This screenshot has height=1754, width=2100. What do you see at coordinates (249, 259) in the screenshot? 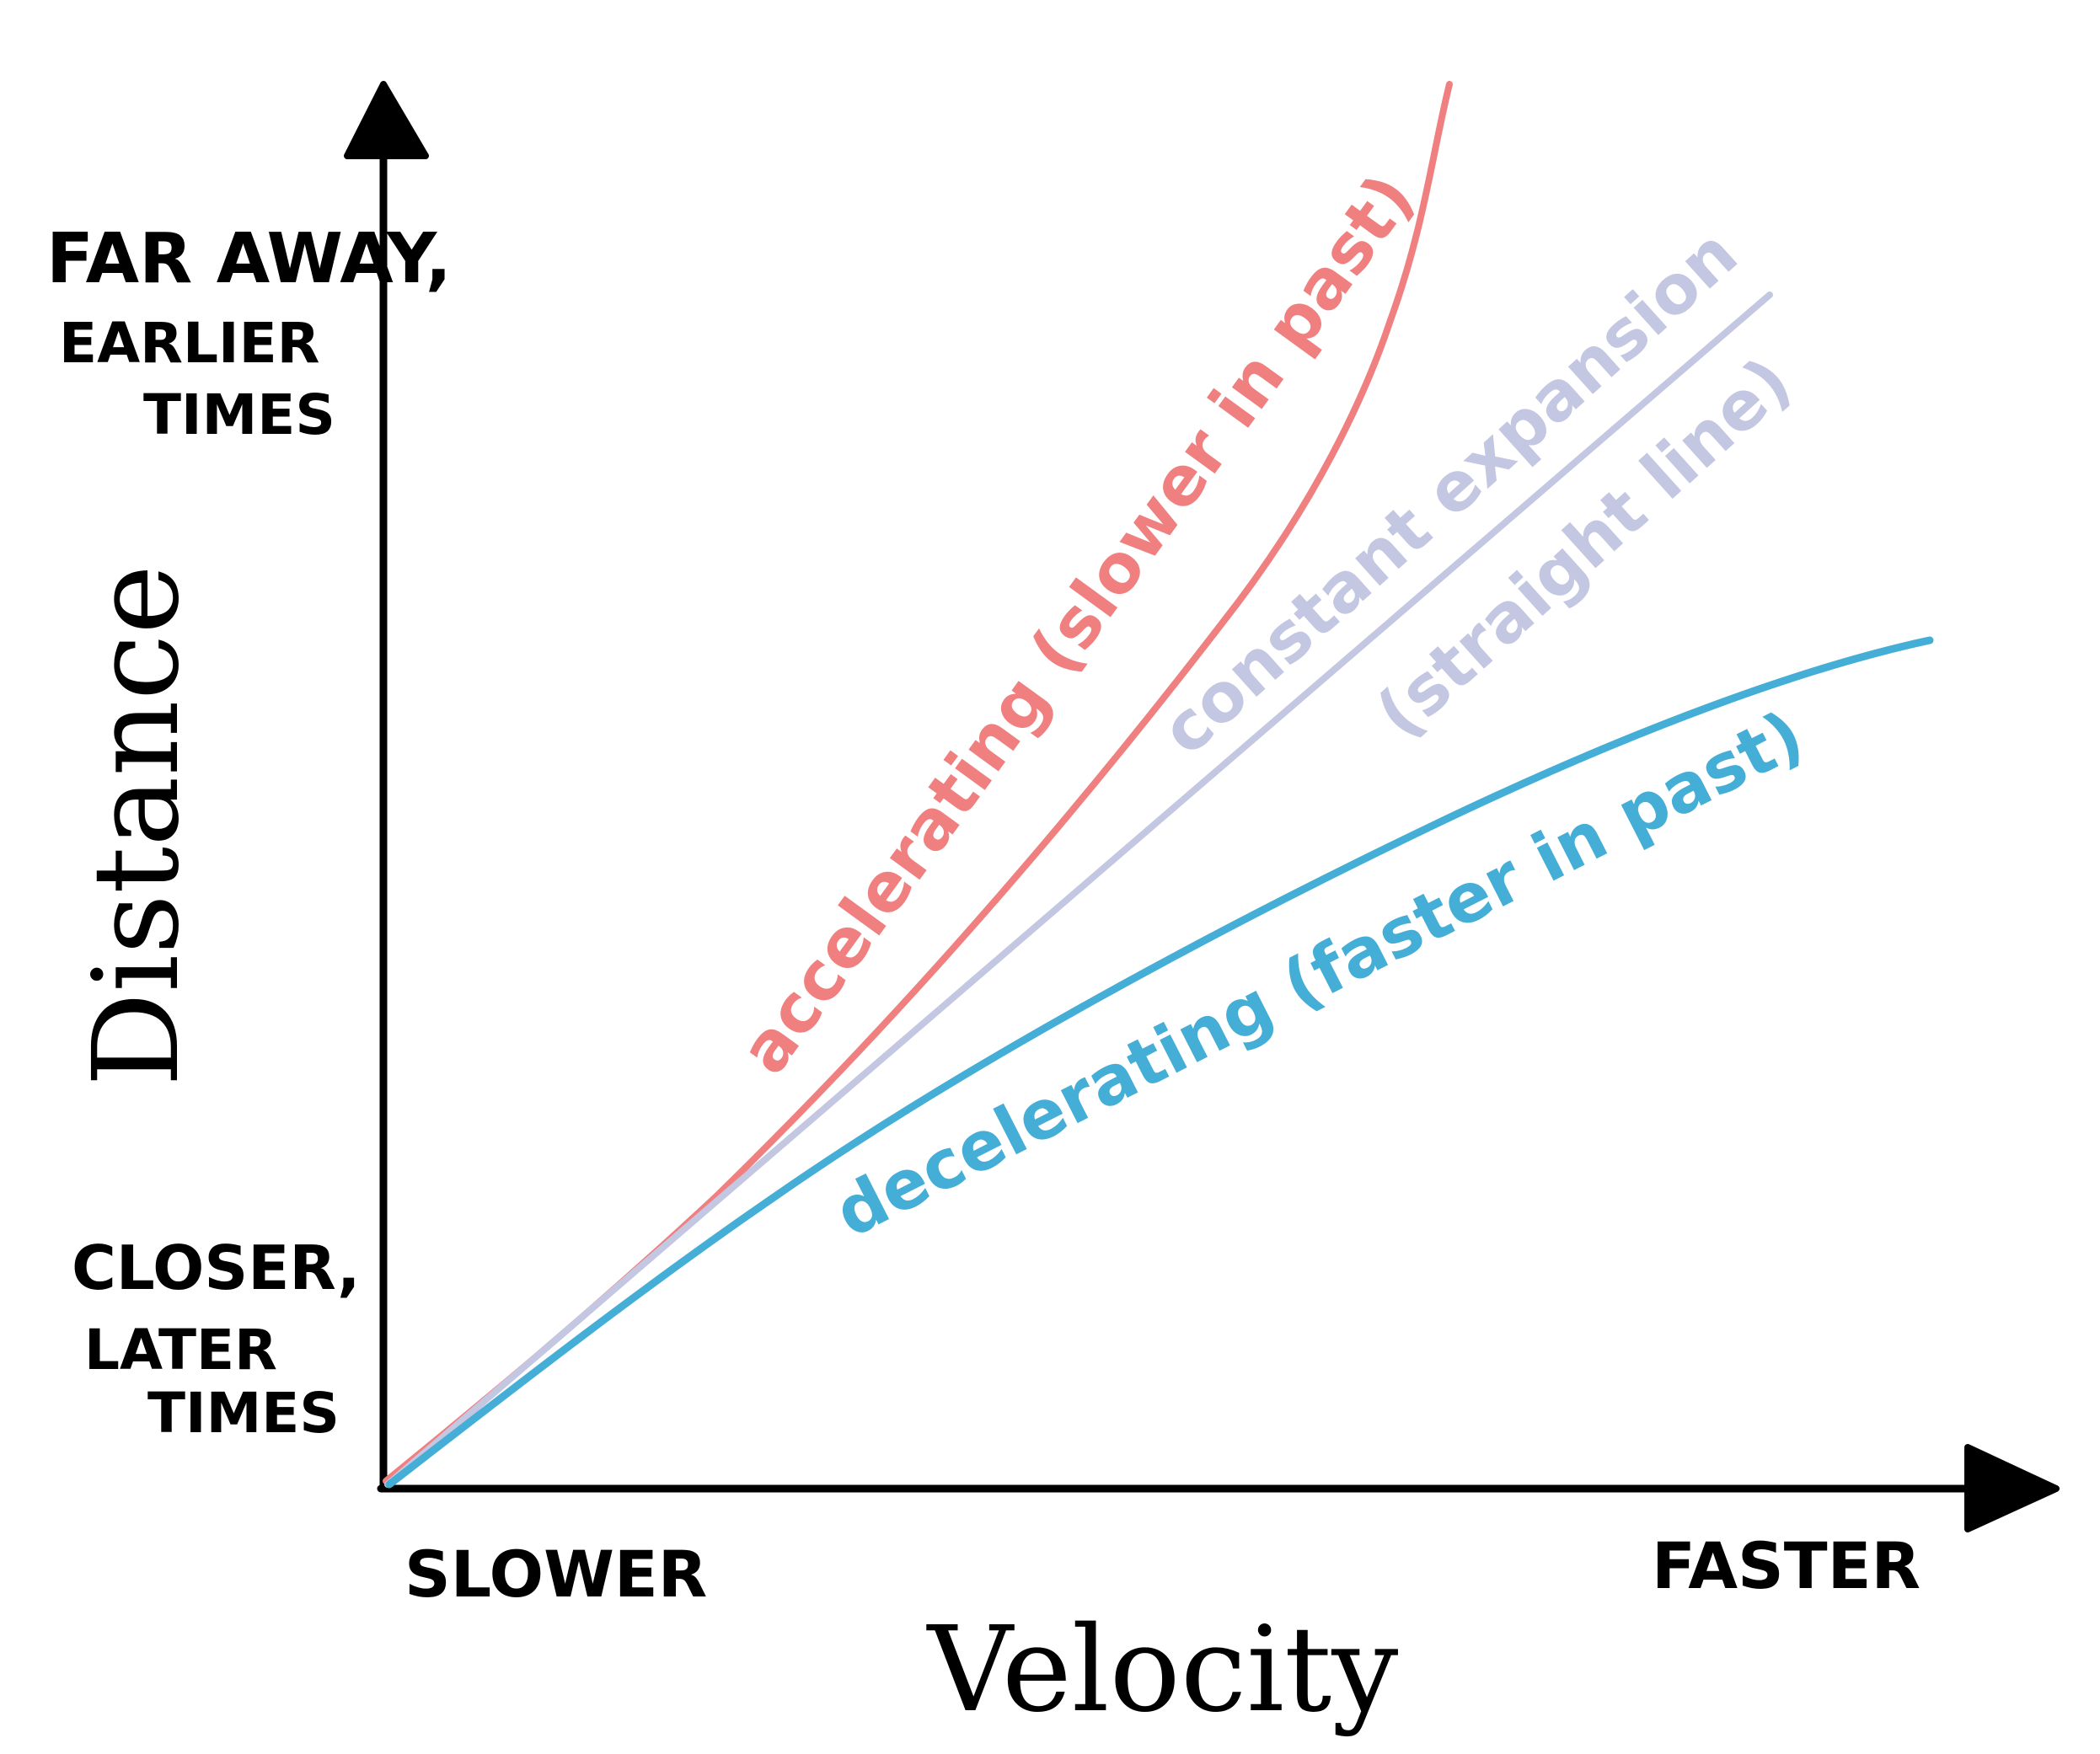
I see `y-top-label-line-1: FAR AWAY,` at bounding box center [249, 259].